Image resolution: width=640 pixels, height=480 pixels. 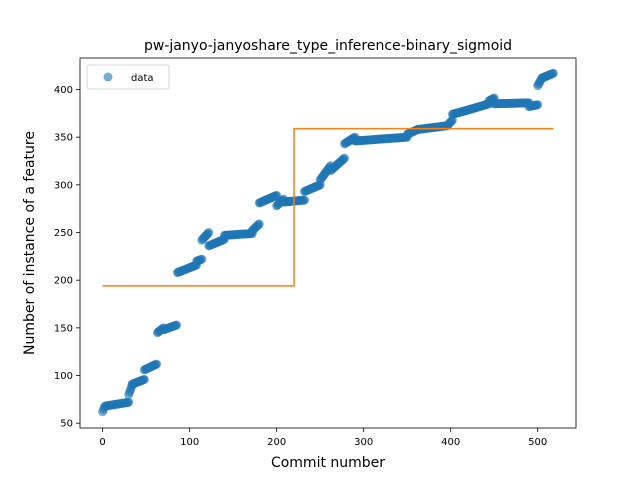 What do you see at coordinates (63, 328) in the screenshot?
I see `y-tick-label: 150` at bounding box center [63, 328].